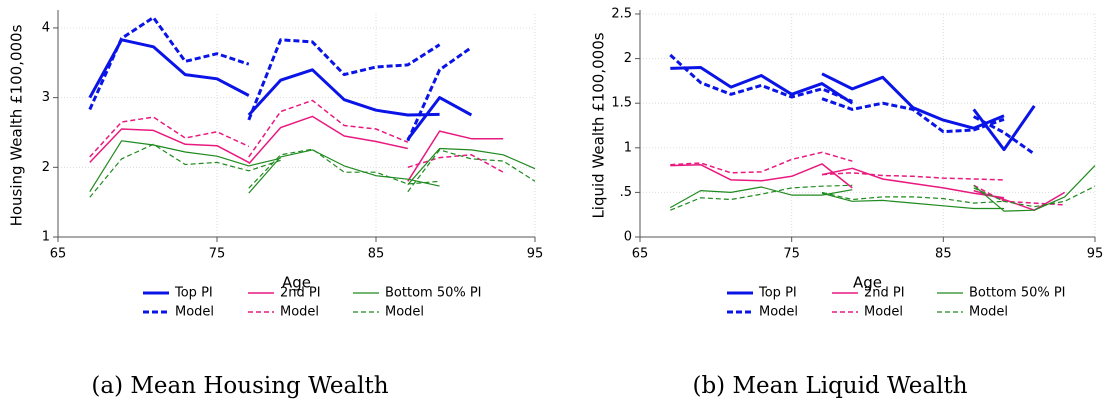 This screenshot has width=1109, height=417. What do you see at coordinates (621, 103) in the screenshot?
I see `y-tick-label: 1.5` at bounding box center [621, 103].